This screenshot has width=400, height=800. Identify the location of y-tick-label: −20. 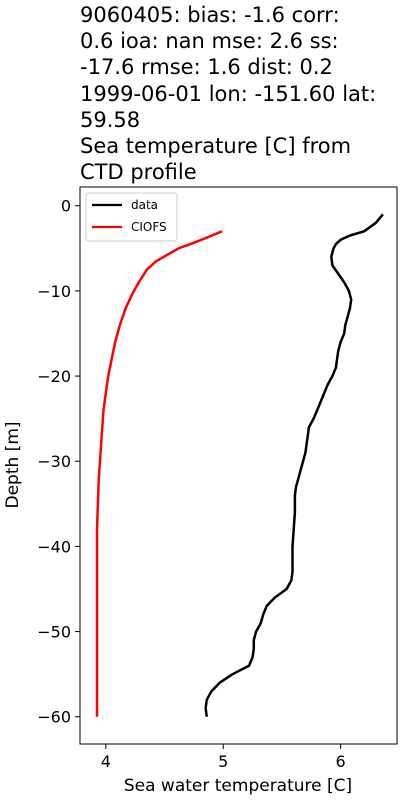
(54, 376).